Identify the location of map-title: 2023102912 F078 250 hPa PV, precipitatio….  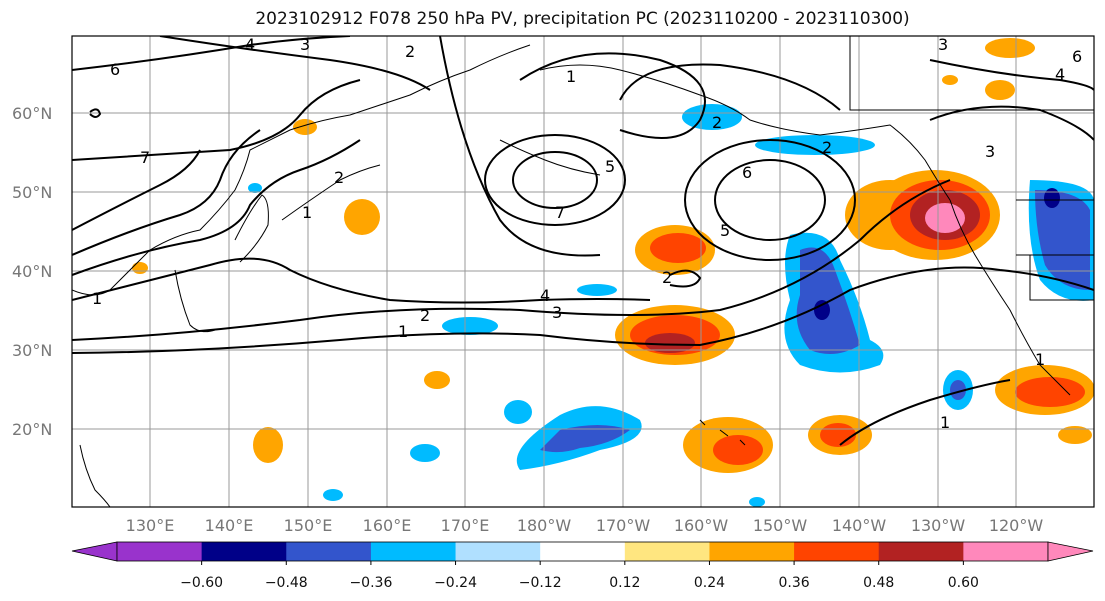
(582, 19).